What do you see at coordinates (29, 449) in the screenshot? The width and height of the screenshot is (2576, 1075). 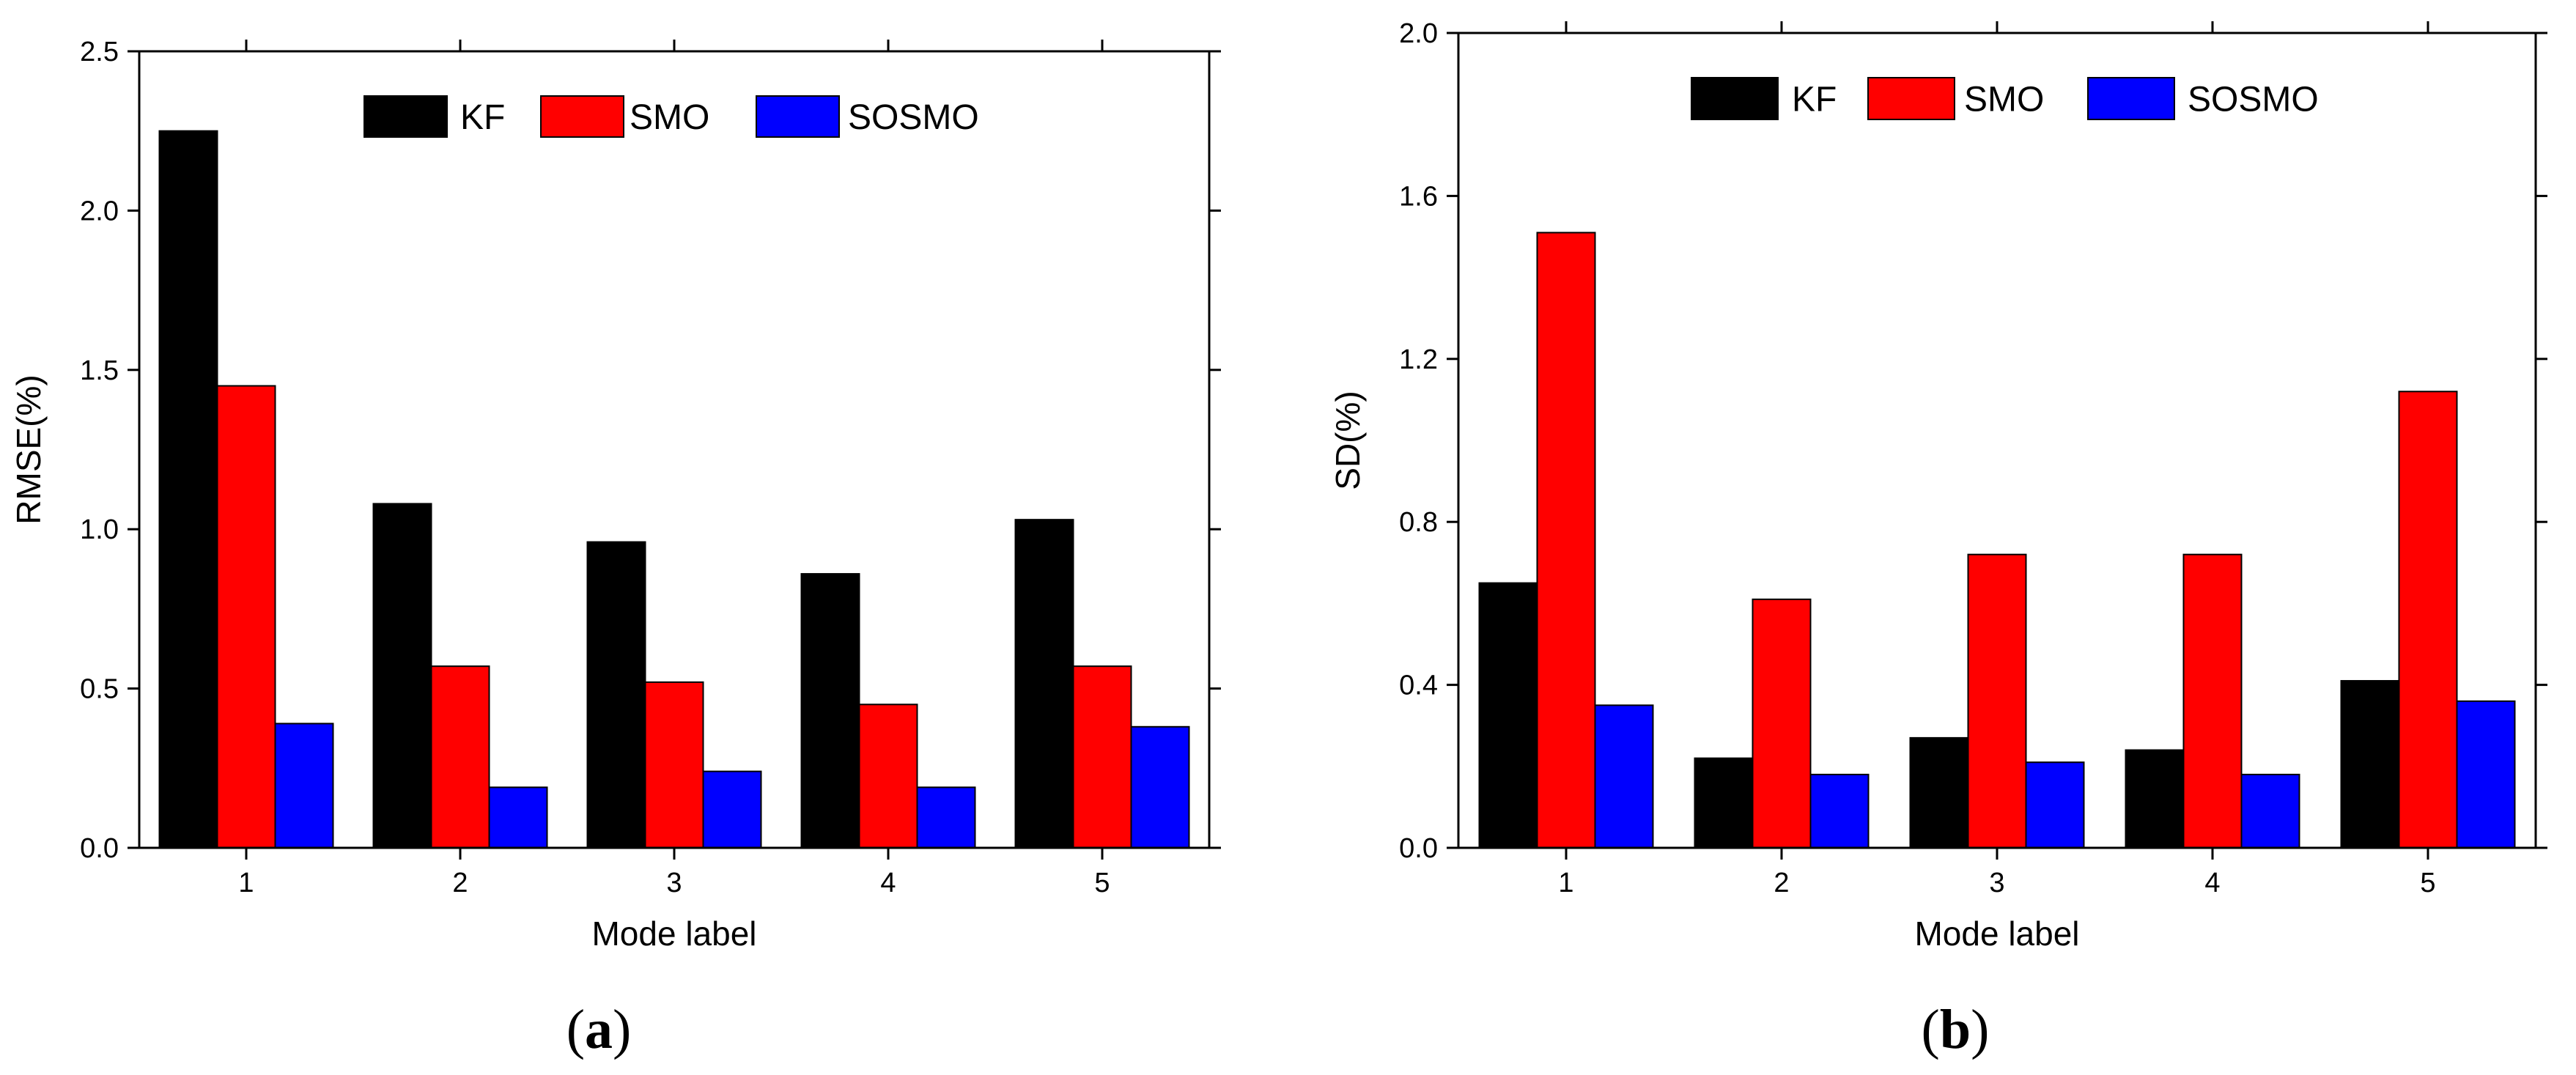 I see `y-axis-title: RMSE(%)` at bounding box center [29, 449].